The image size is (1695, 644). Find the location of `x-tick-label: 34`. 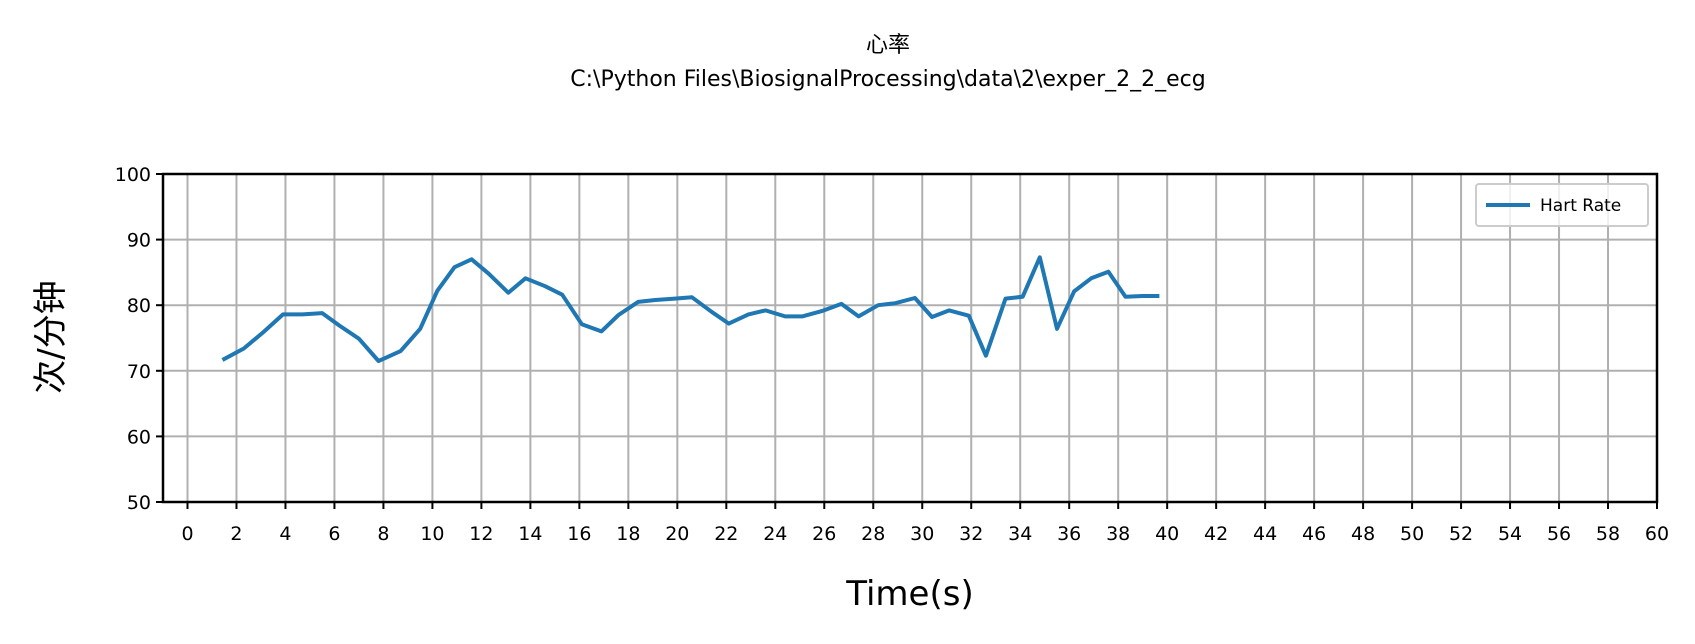

x-tick-label: 34 is located at coordinates (1020, 534).